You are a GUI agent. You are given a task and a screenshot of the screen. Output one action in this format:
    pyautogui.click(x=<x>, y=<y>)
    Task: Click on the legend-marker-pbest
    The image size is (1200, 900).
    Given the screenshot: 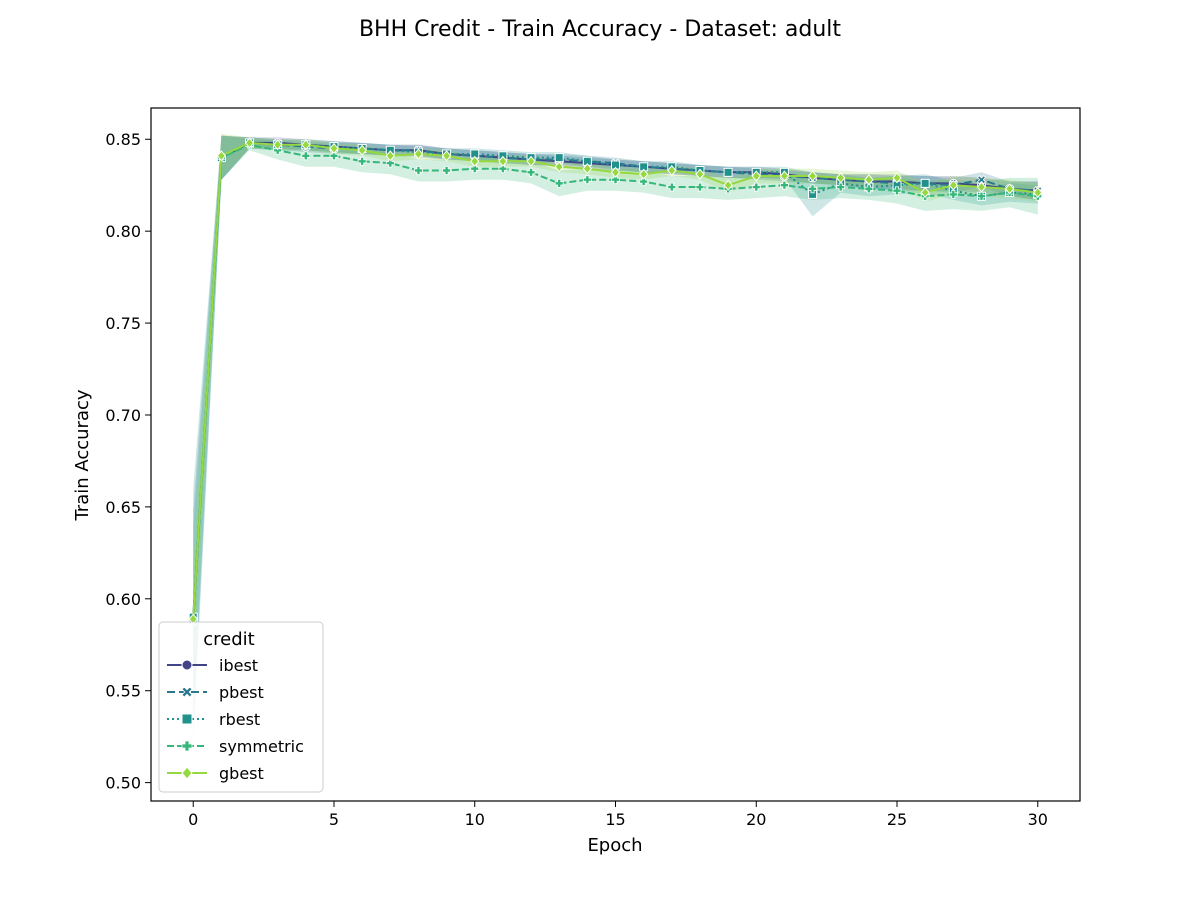 What is the action you would take?
    pyautogui.click(x=187, y=692)
    